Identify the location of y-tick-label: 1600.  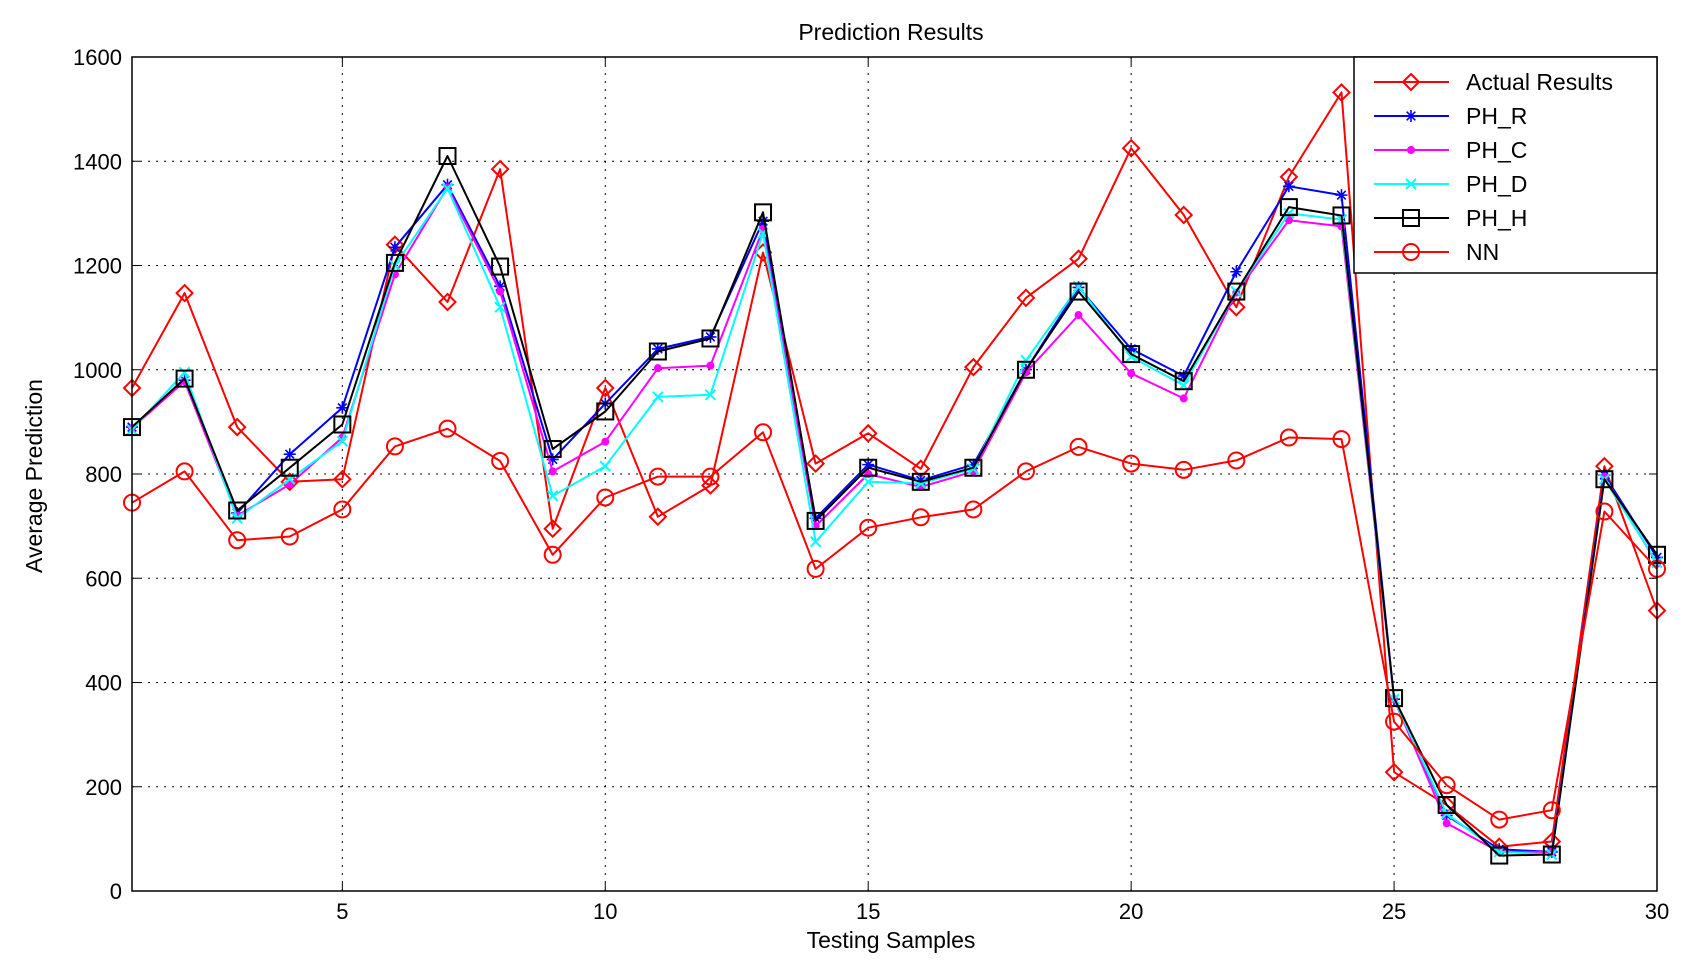
(97, 57).